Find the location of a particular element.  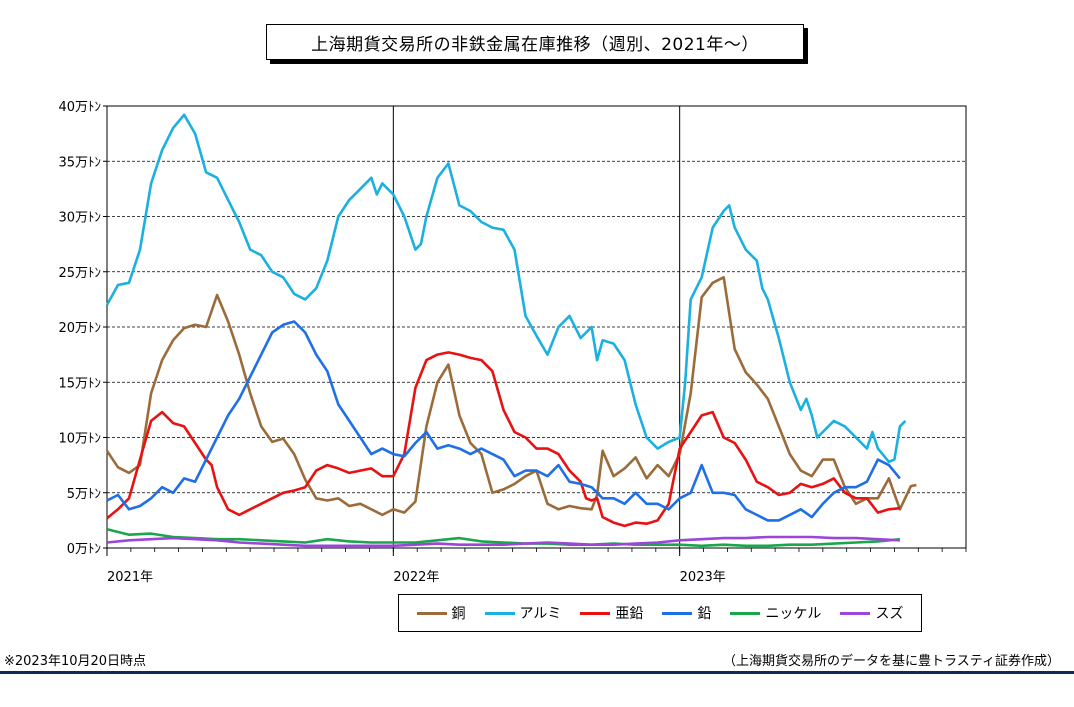

x-tick-label: 2023年 is located at coordinates (703, 577).